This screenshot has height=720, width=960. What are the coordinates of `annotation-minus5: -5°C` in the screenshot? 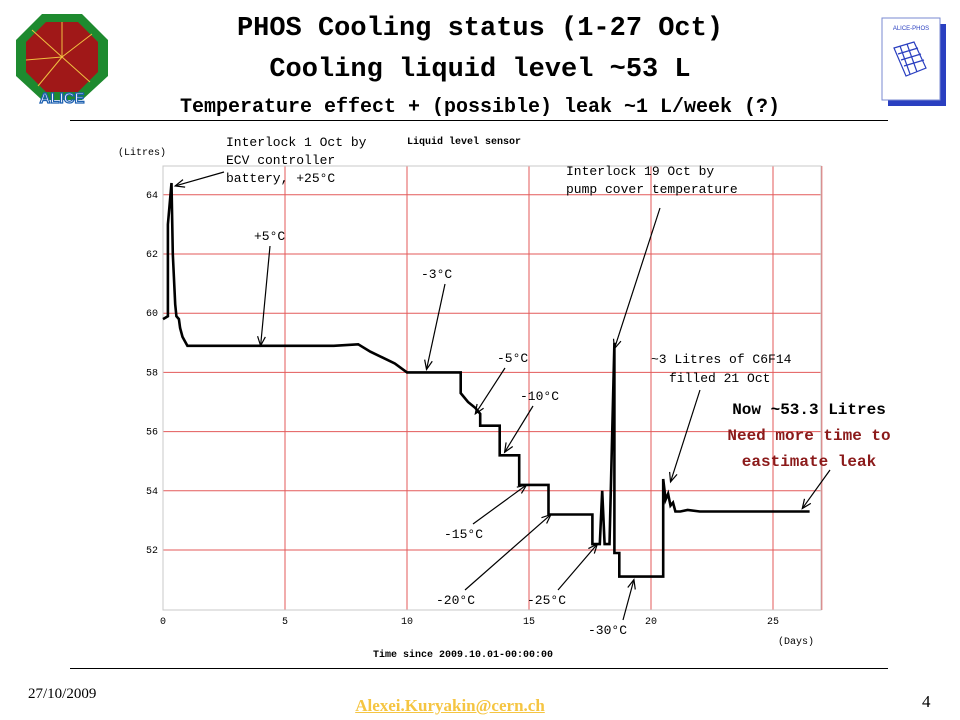 It's located at (512, 358).